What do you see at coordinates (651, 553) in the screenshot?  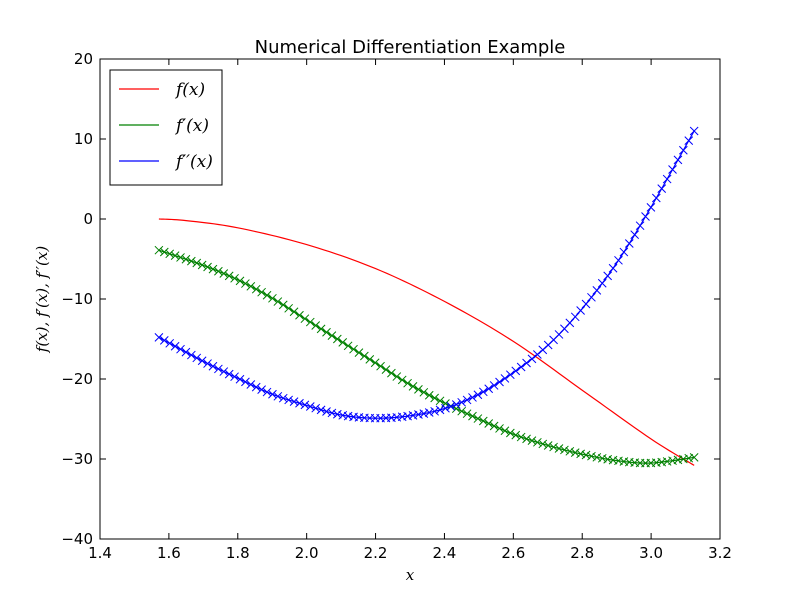 I see `x-tick-label: 3.0` at bounding box center [651, 553].